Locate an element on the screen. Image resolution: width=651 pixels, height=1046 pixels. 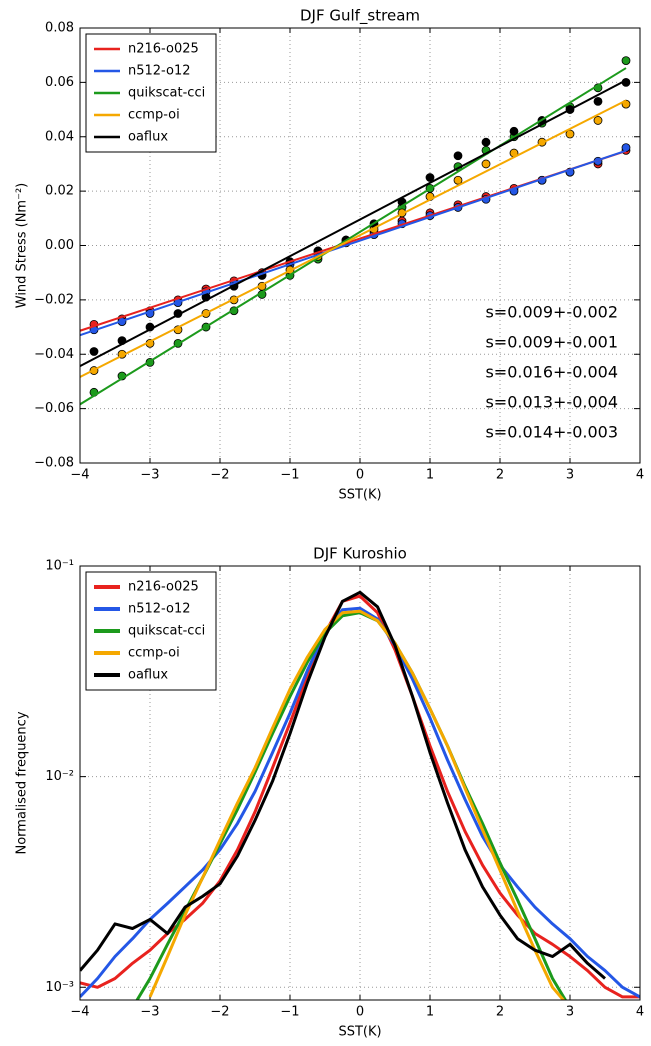
y-tick-label: 0.04 is located at coordinates (59, 136).